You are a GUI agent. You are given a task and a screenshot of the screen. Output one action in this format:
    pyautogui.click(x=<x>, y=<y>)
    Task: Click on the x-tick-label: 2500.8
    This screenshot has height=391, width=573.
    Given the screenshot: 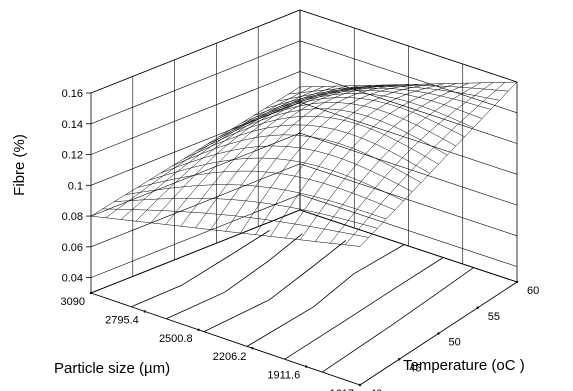 What is the action you would take?
    pyautogui.click(x=176, y=339)
    